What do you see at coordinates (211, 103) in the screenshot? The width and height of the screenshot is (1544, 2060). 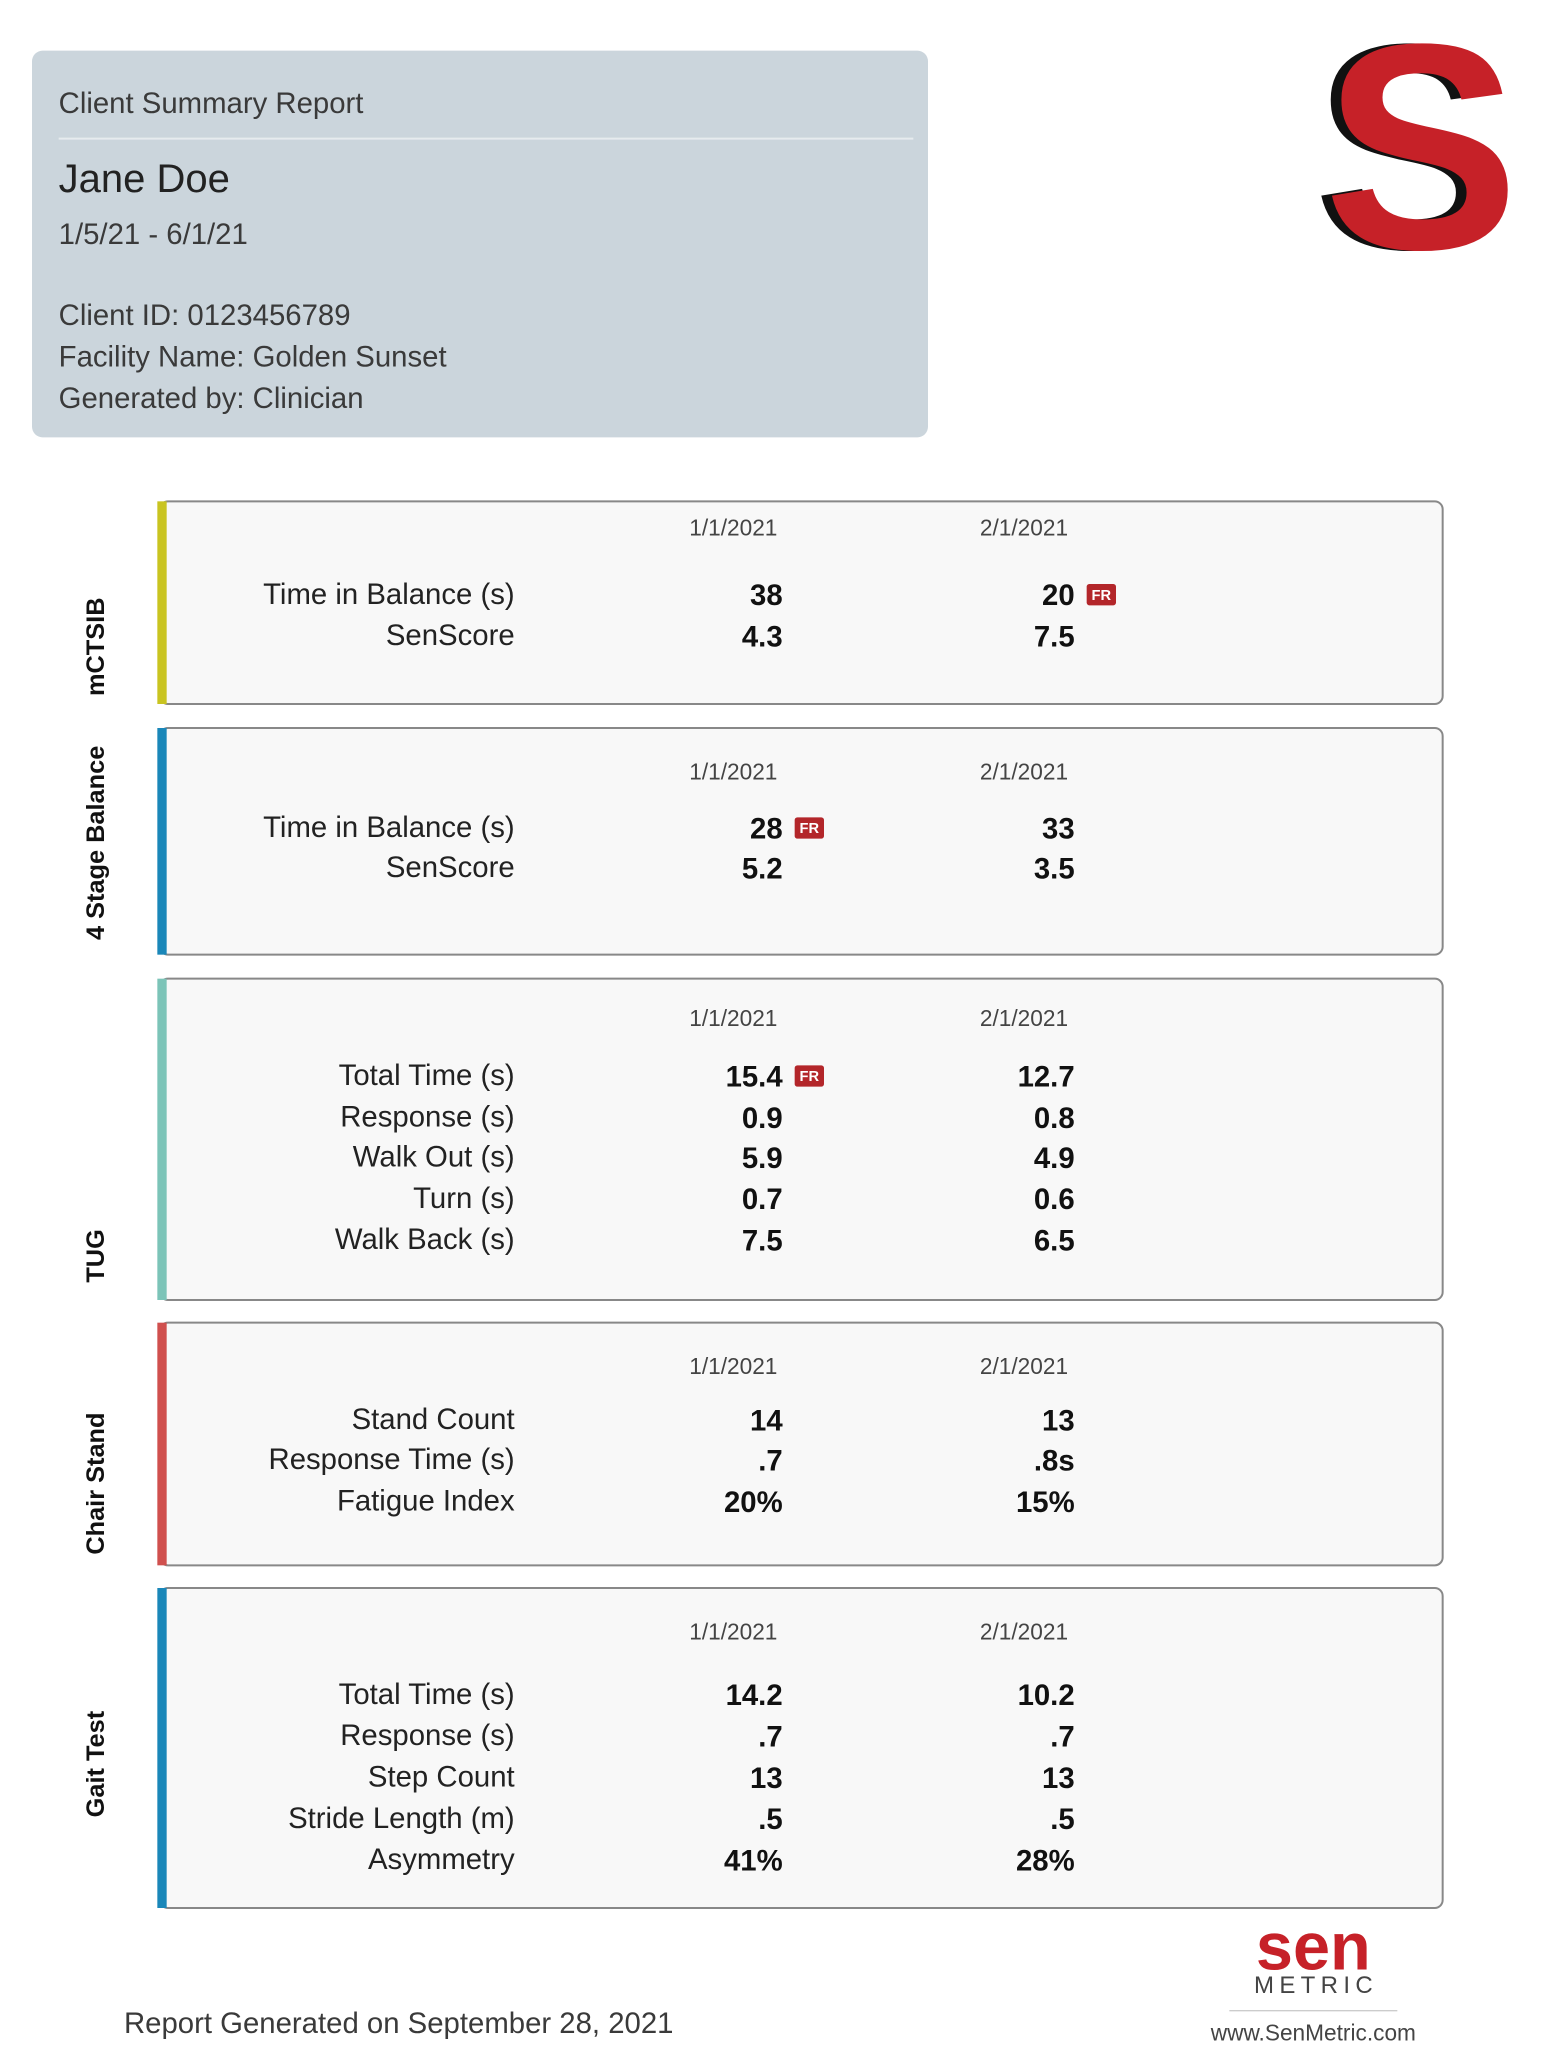 I see `report-title: Client Summary Report` at bounding box center [211, 103].